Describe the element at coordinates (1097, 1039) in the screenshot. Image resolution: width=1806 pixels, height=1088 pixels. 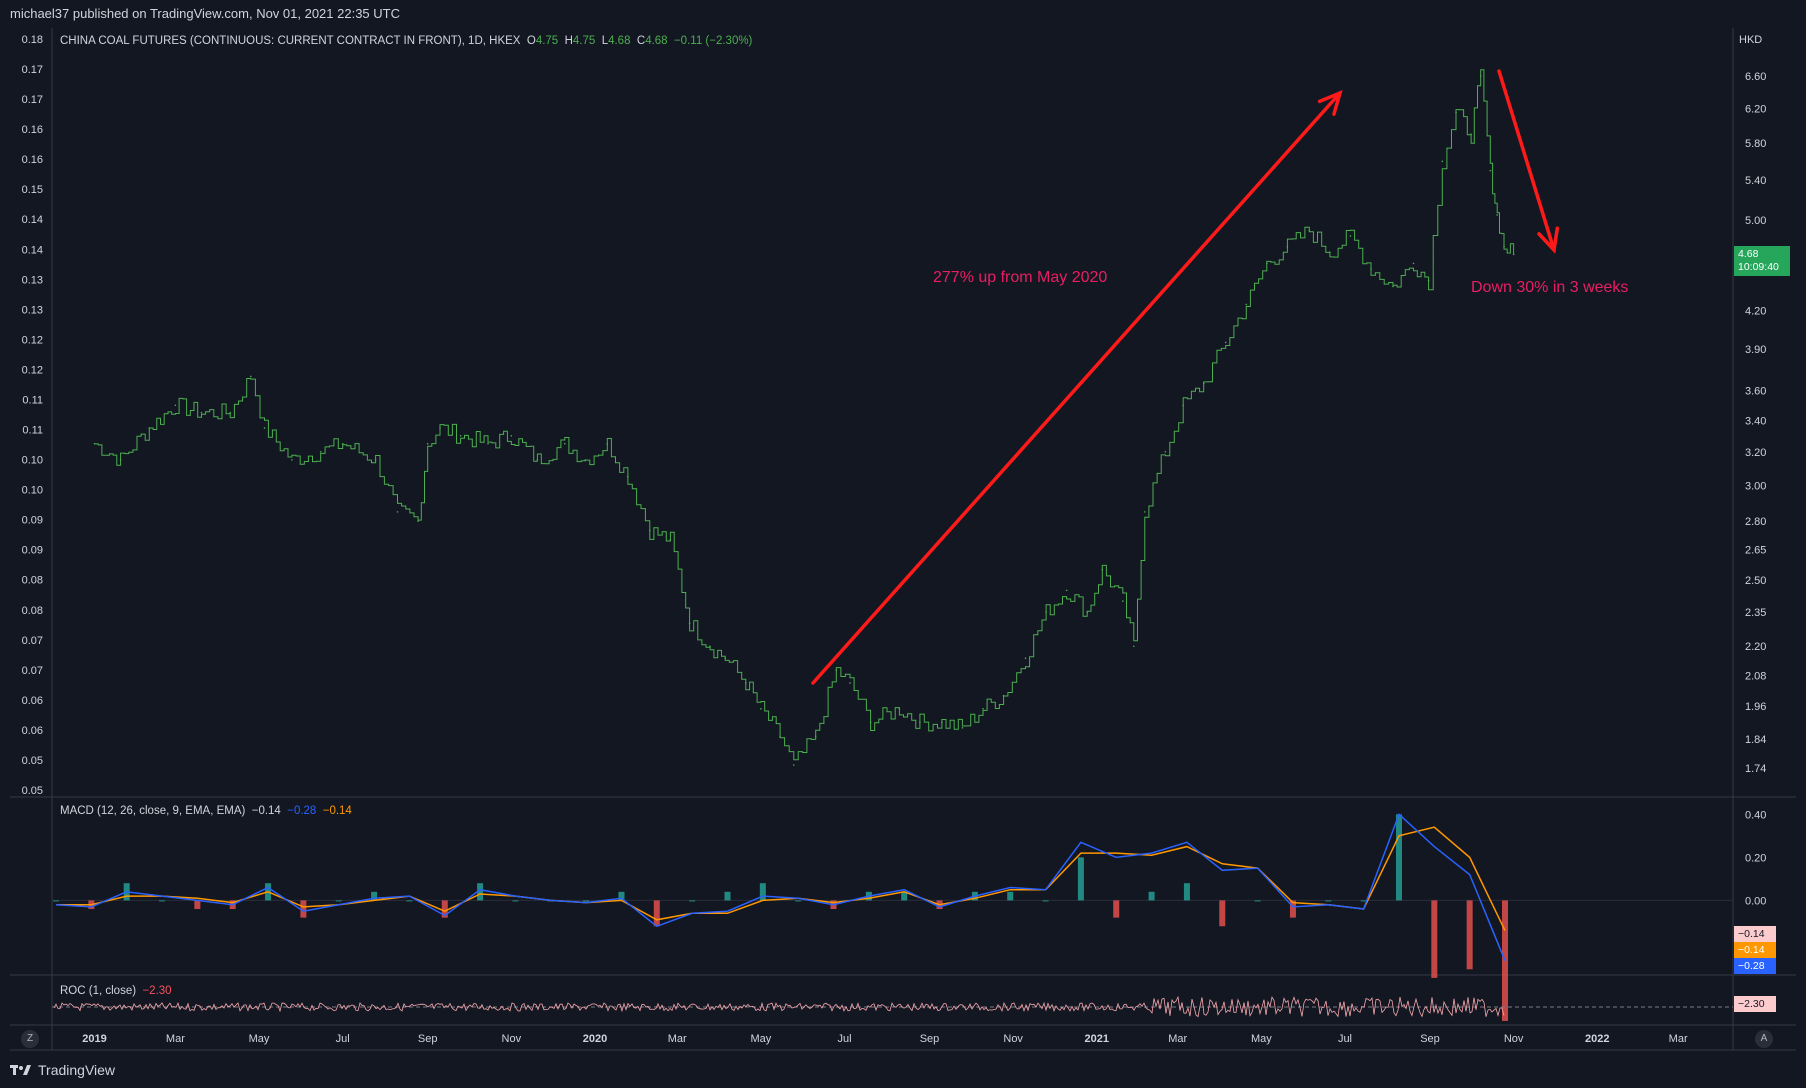
I see `x-axis-tick: 2021` at that location.